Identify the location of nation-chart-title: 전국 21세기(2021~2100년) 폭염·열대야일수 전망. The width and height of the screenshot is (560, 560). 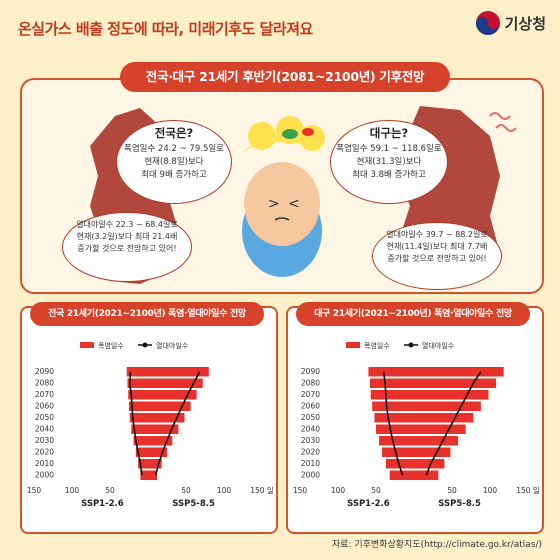
(147, 314).